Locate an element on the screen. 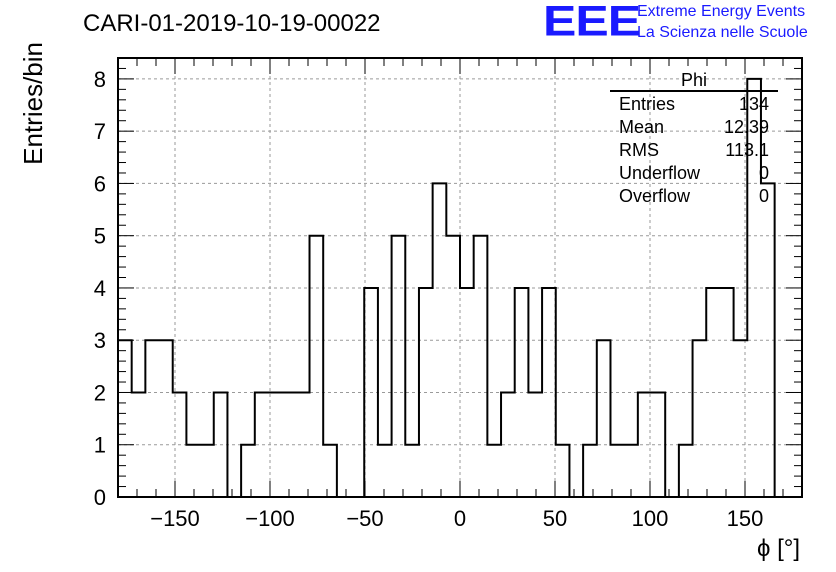  x-tick-label: 150 is located at coordinates (745, 518).